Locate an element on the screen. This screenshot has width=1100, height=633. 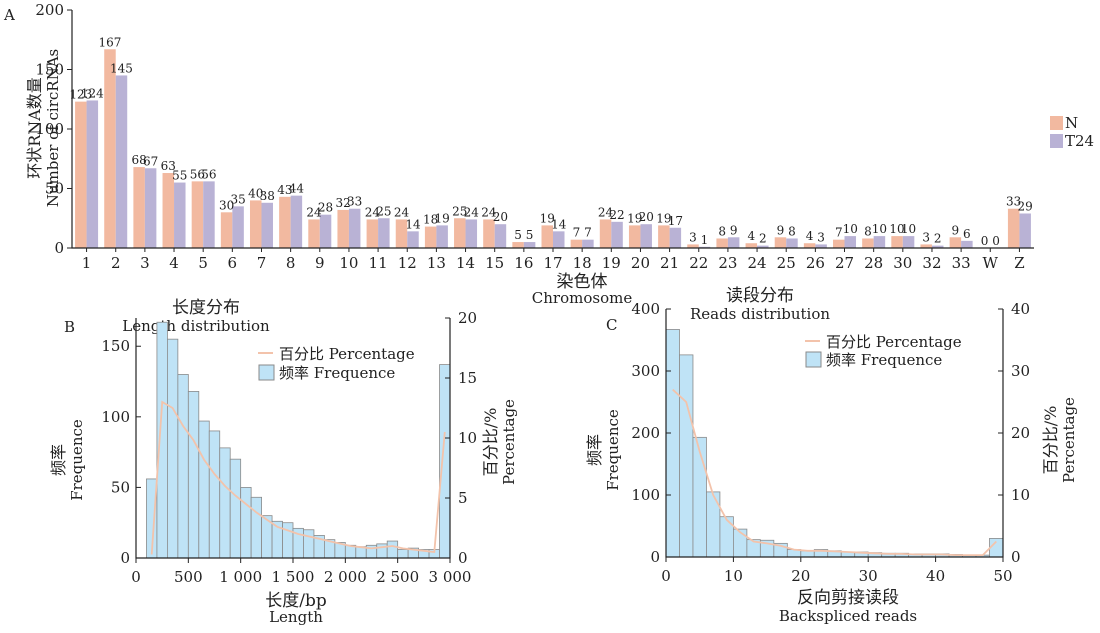
y2tick-label: 20 is located at coordinates (1020, 433).